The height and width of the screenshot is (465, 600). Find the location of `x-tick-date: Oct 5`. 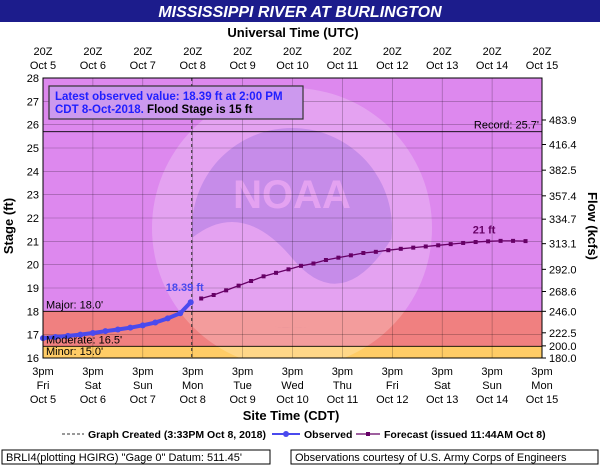

x-tick-date: Oct 5 is located at coordinates (43, 400).